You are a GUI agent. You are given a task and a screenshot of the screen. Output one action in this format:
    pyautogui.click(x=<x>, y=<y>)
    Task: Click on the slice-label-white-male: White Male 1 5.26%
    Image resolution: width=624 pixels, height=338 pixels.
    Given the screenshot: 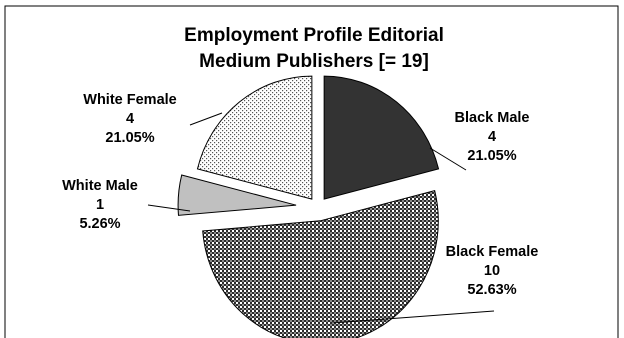 What is the action you would take?
    pyautogui.click(x=100, y=205)
    